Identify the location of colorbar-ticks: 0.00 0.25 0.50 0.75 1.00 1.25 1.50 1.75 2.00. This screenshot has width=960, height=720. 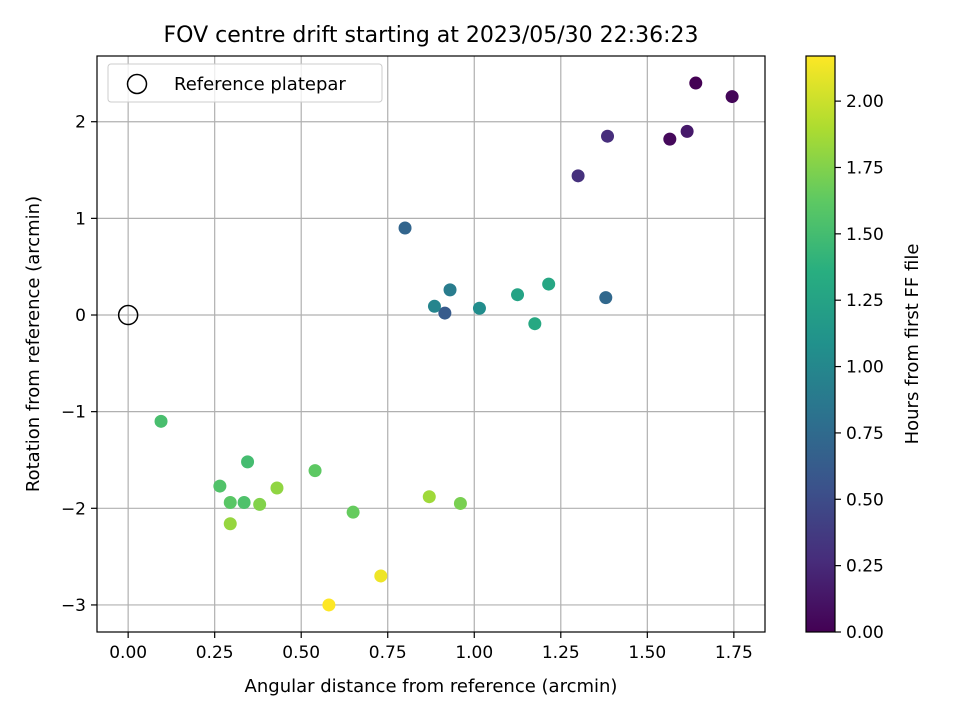
(859, 367).